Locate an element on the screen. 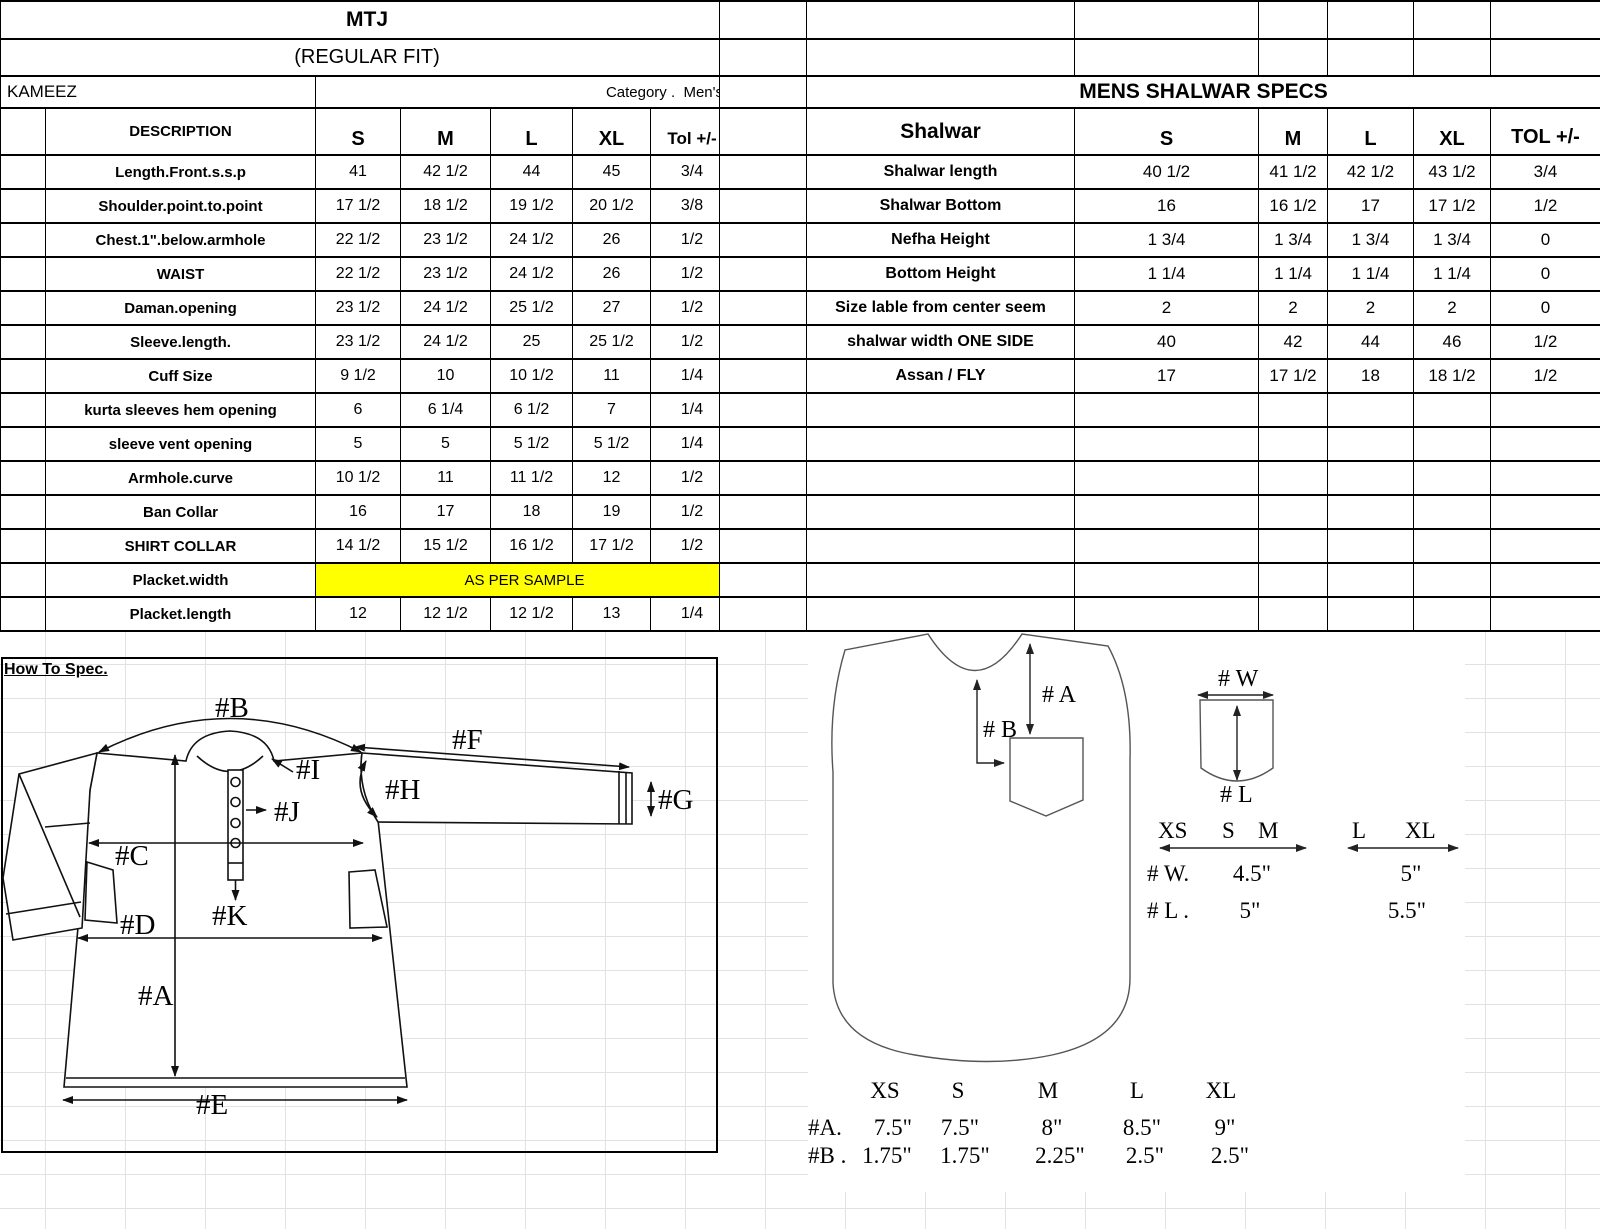  size-value-cell: 11 is located at coordinates (445, 478).